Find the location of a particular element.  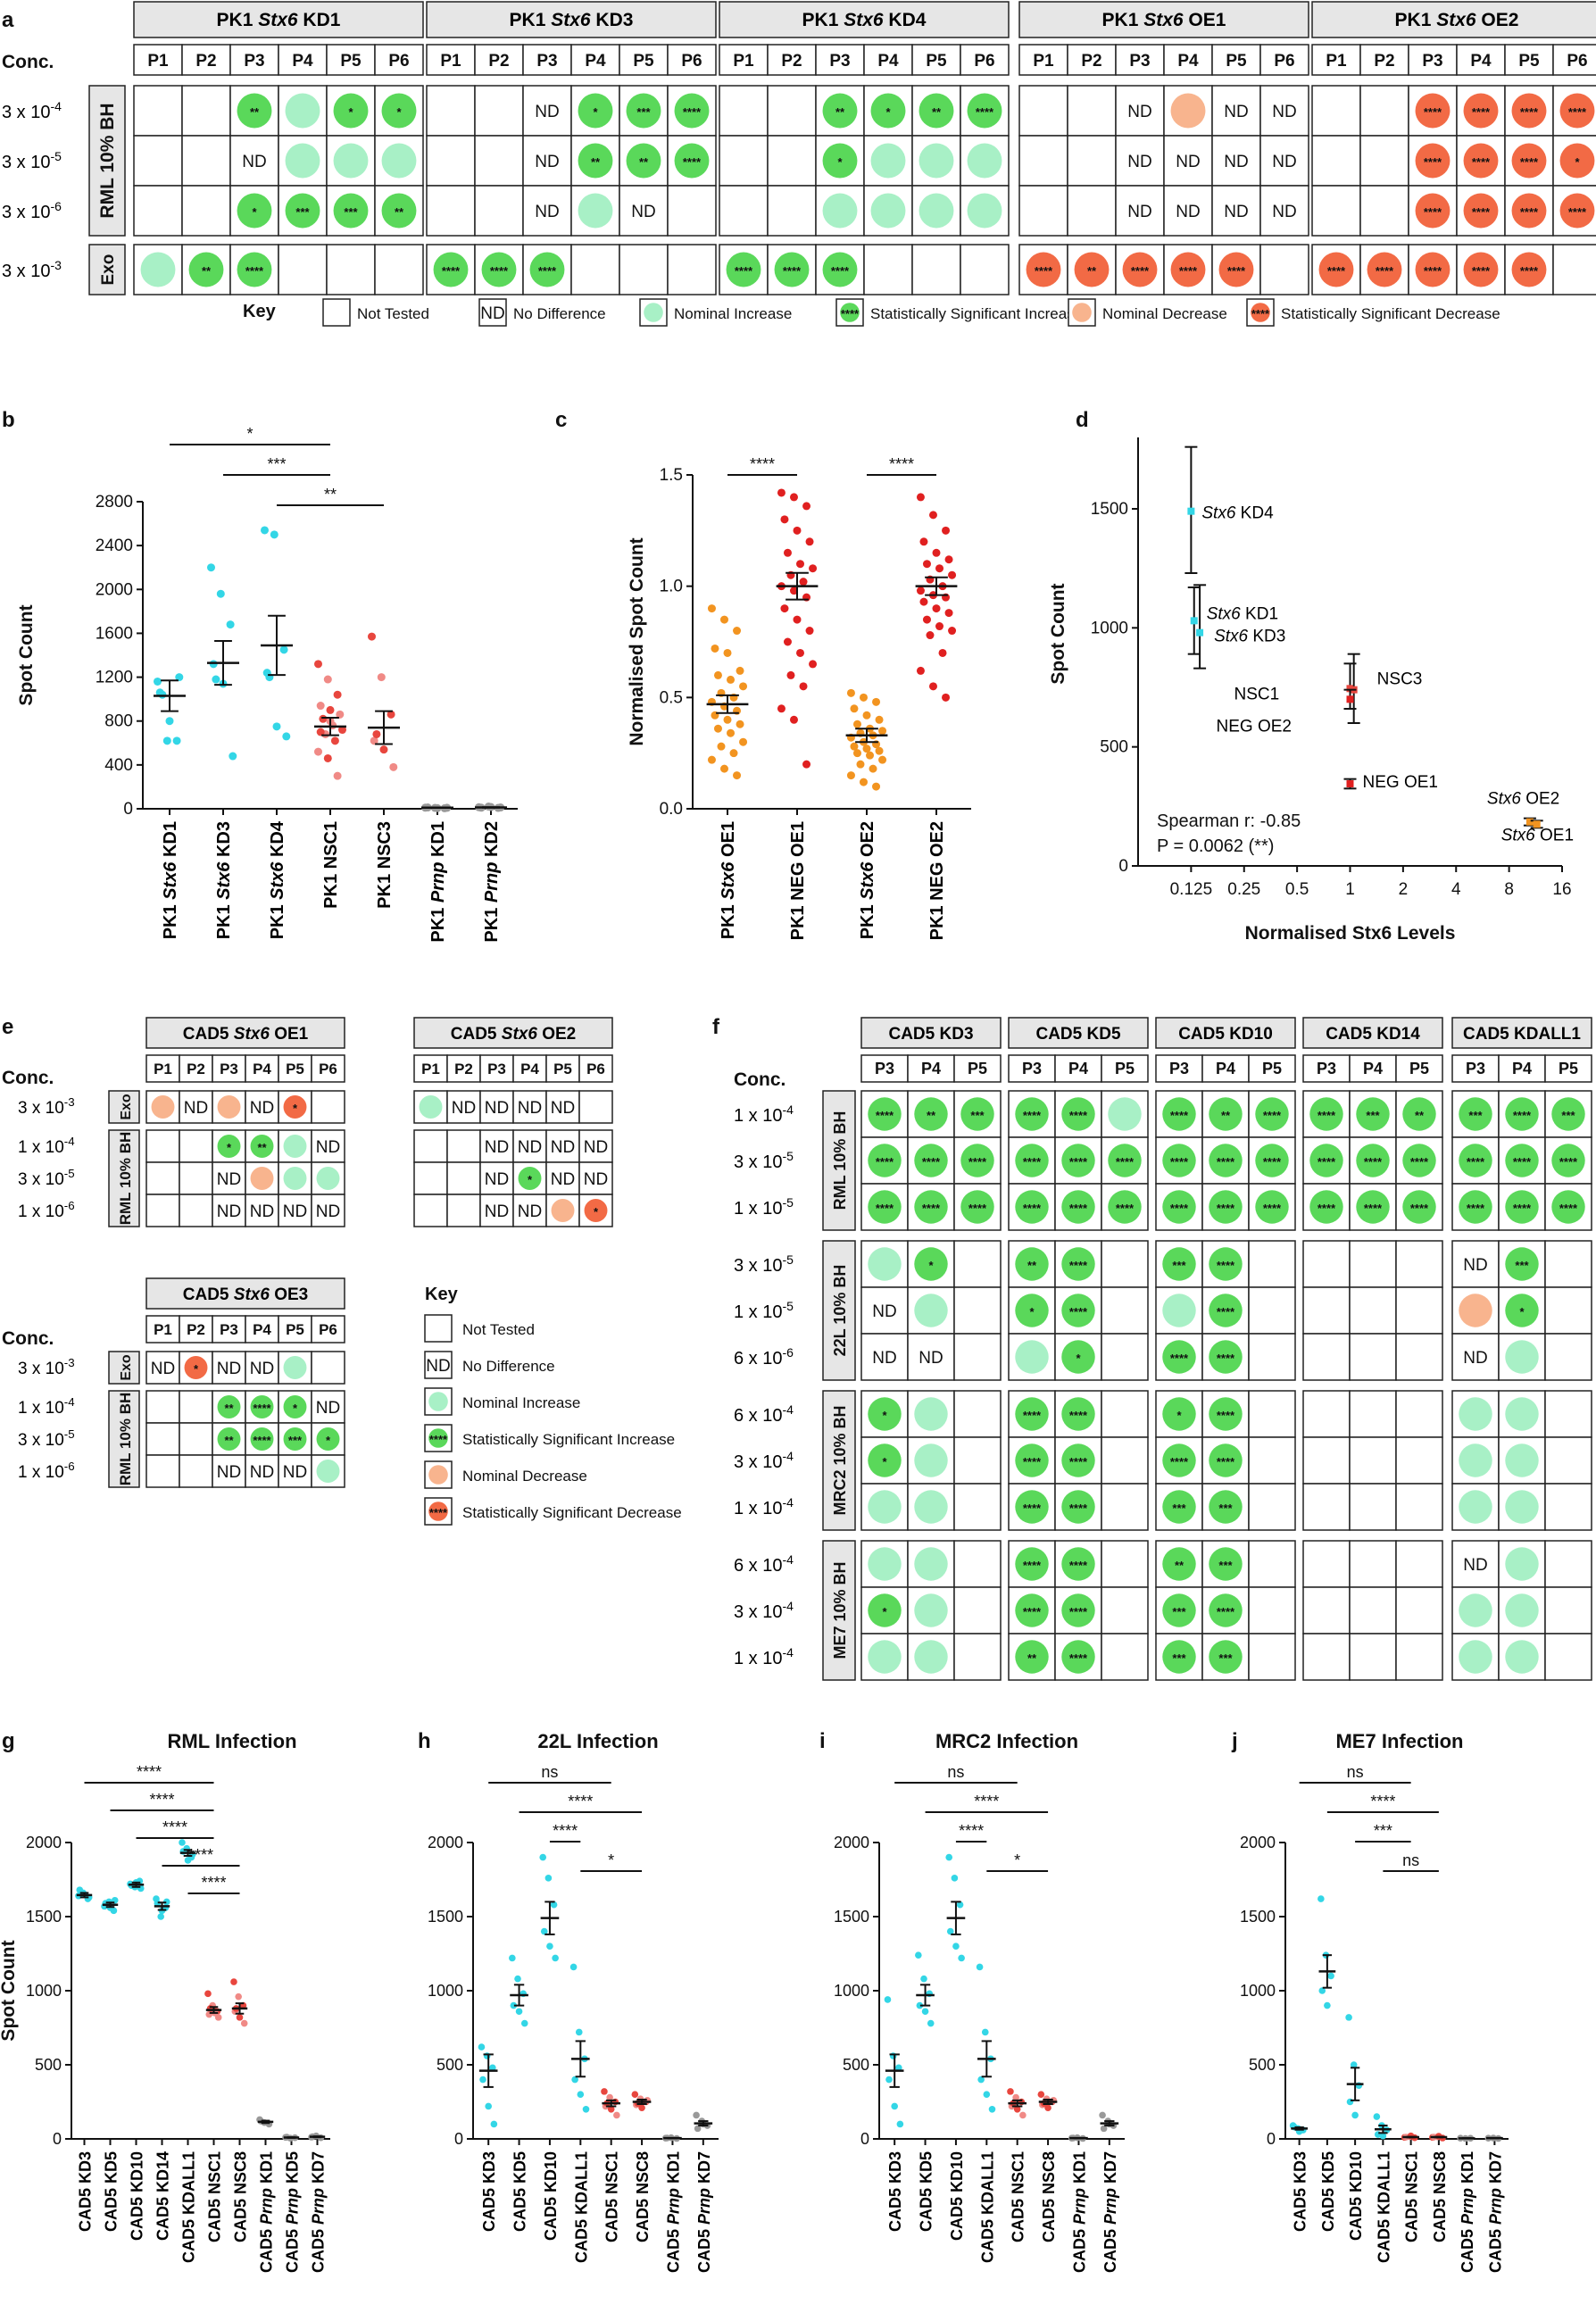

significance-stars: ** is located at coordinates (1032, 1658).